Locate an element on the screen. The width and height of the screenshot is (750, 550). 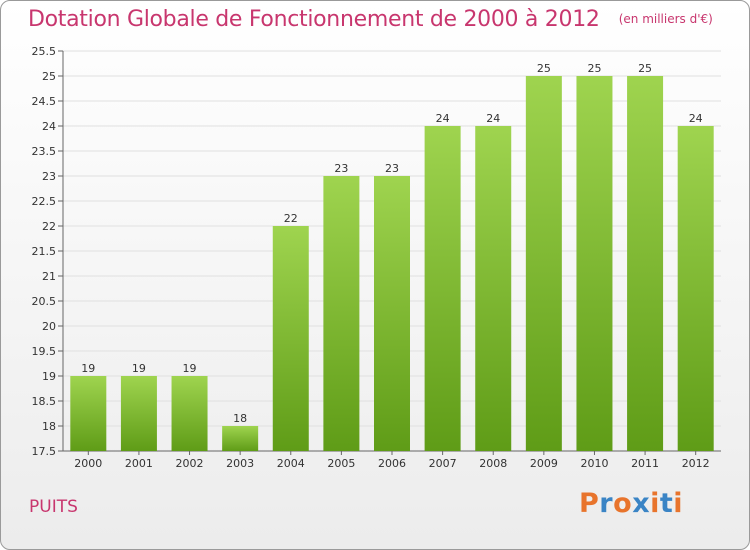
proxiti-logo: Proxiti is located at coordinates (631, 503).